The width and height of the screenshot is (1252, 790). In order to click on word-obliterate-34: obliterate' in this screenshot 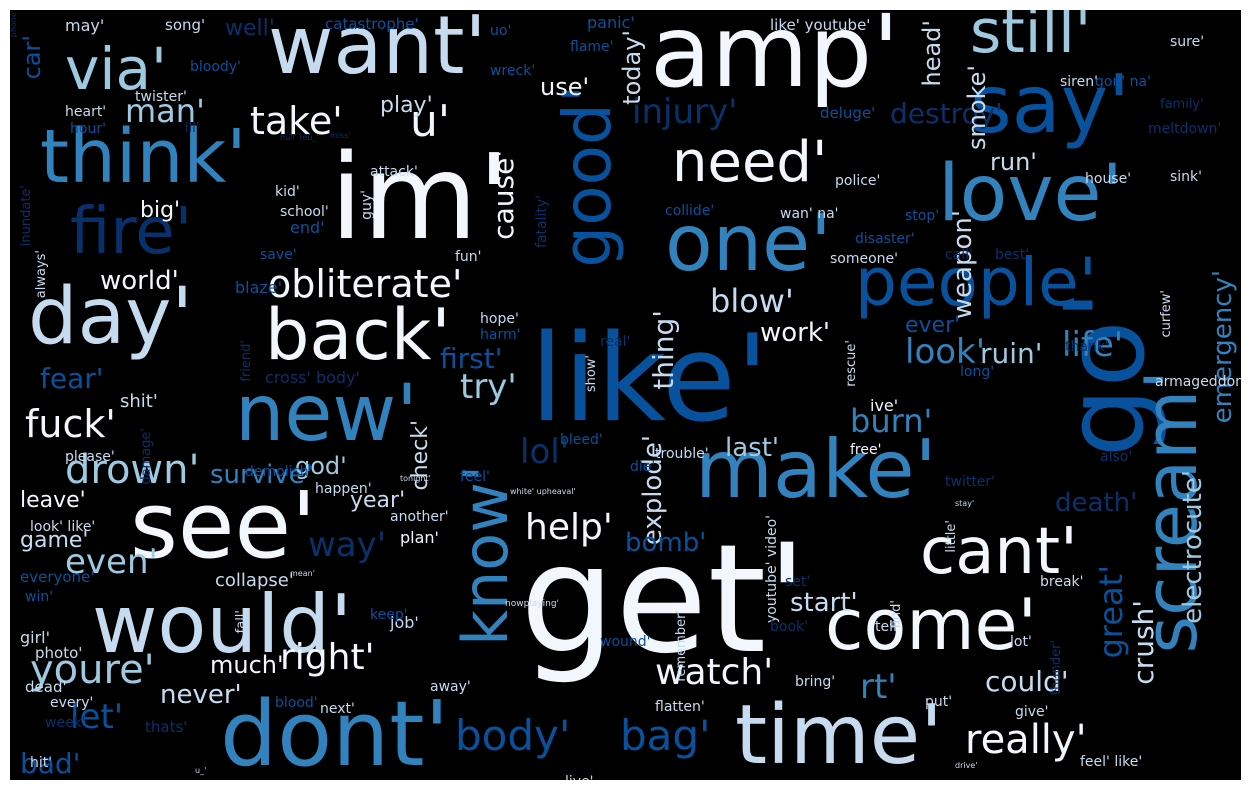, I will do `click(365, 284)`.